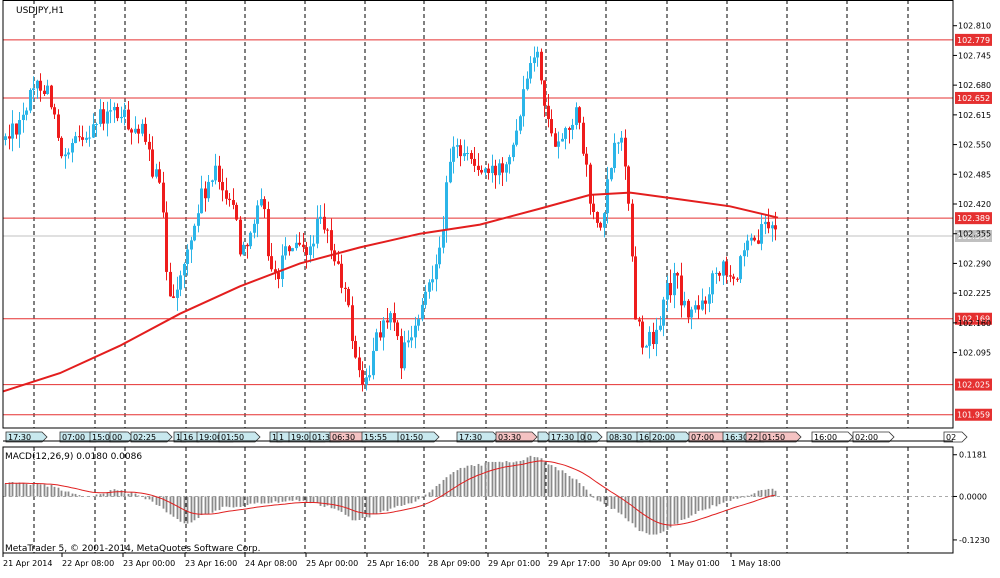 The image size is (1000, 578). I want to click on macd-signal-line, so click(390, 493).